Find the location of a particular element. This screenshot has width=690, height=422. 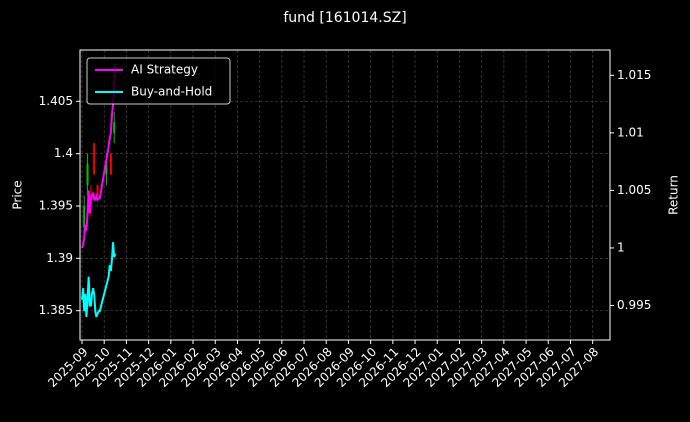

y2-tick-label: 1.005 is located at coordinates (634, 190).